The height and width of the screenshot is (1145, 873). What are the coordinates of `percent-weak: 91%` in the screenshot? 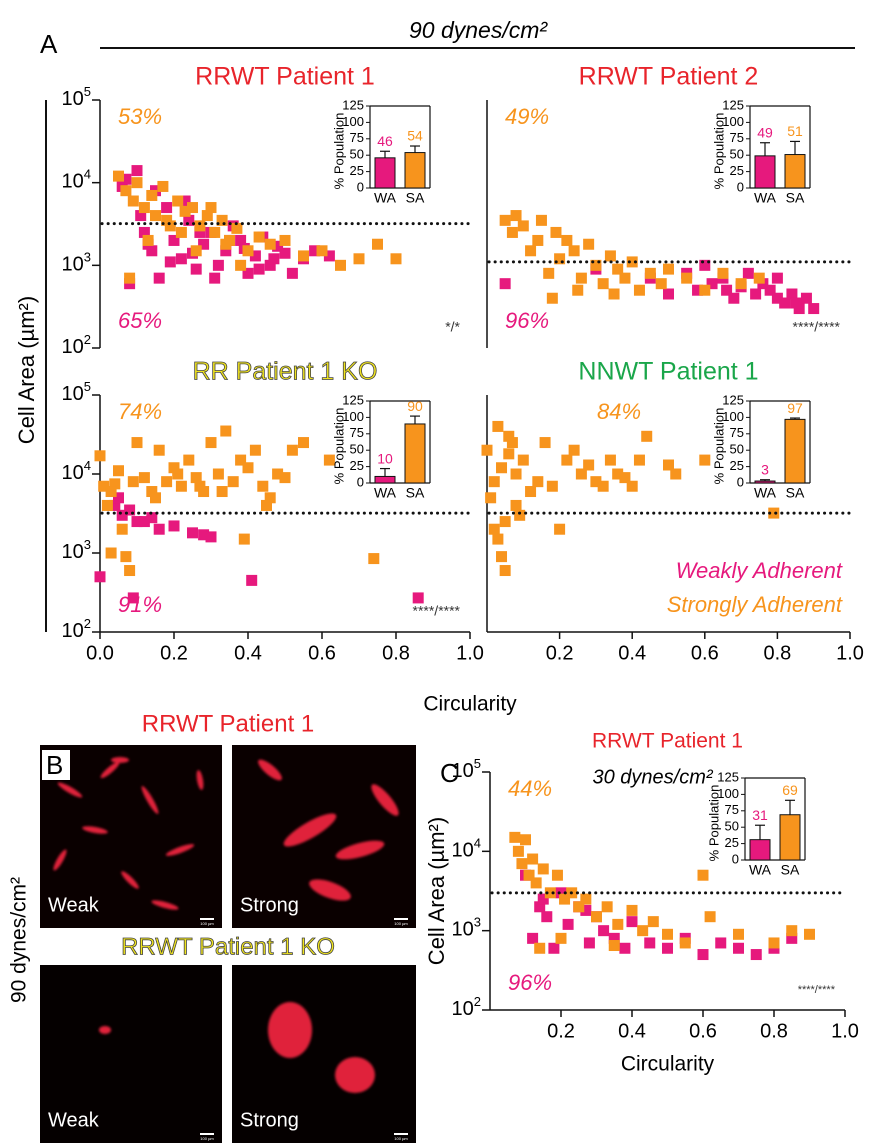 It's located at (140, 604).